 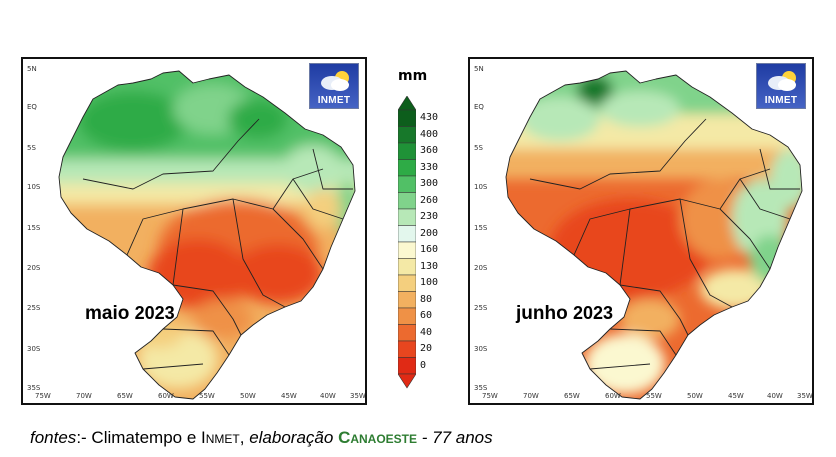 What do you see at coordinates (429, 233) in the screenshot?
I see `legend-level-label: 200` at bounding box center [429, 233].